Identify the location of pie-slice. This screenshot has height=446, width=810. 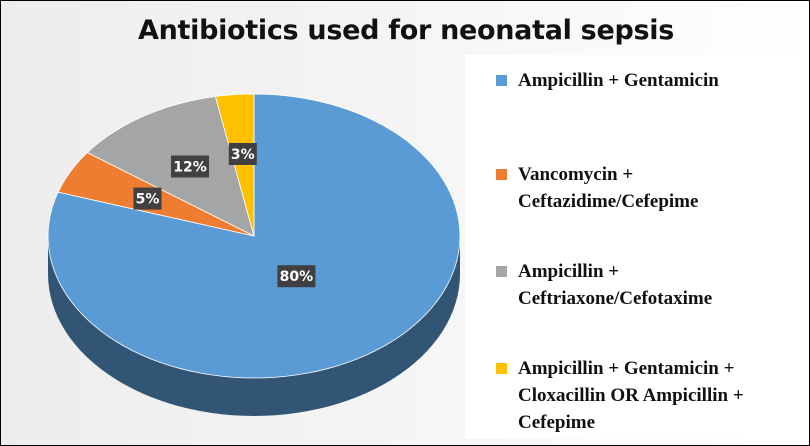
(170, 166).